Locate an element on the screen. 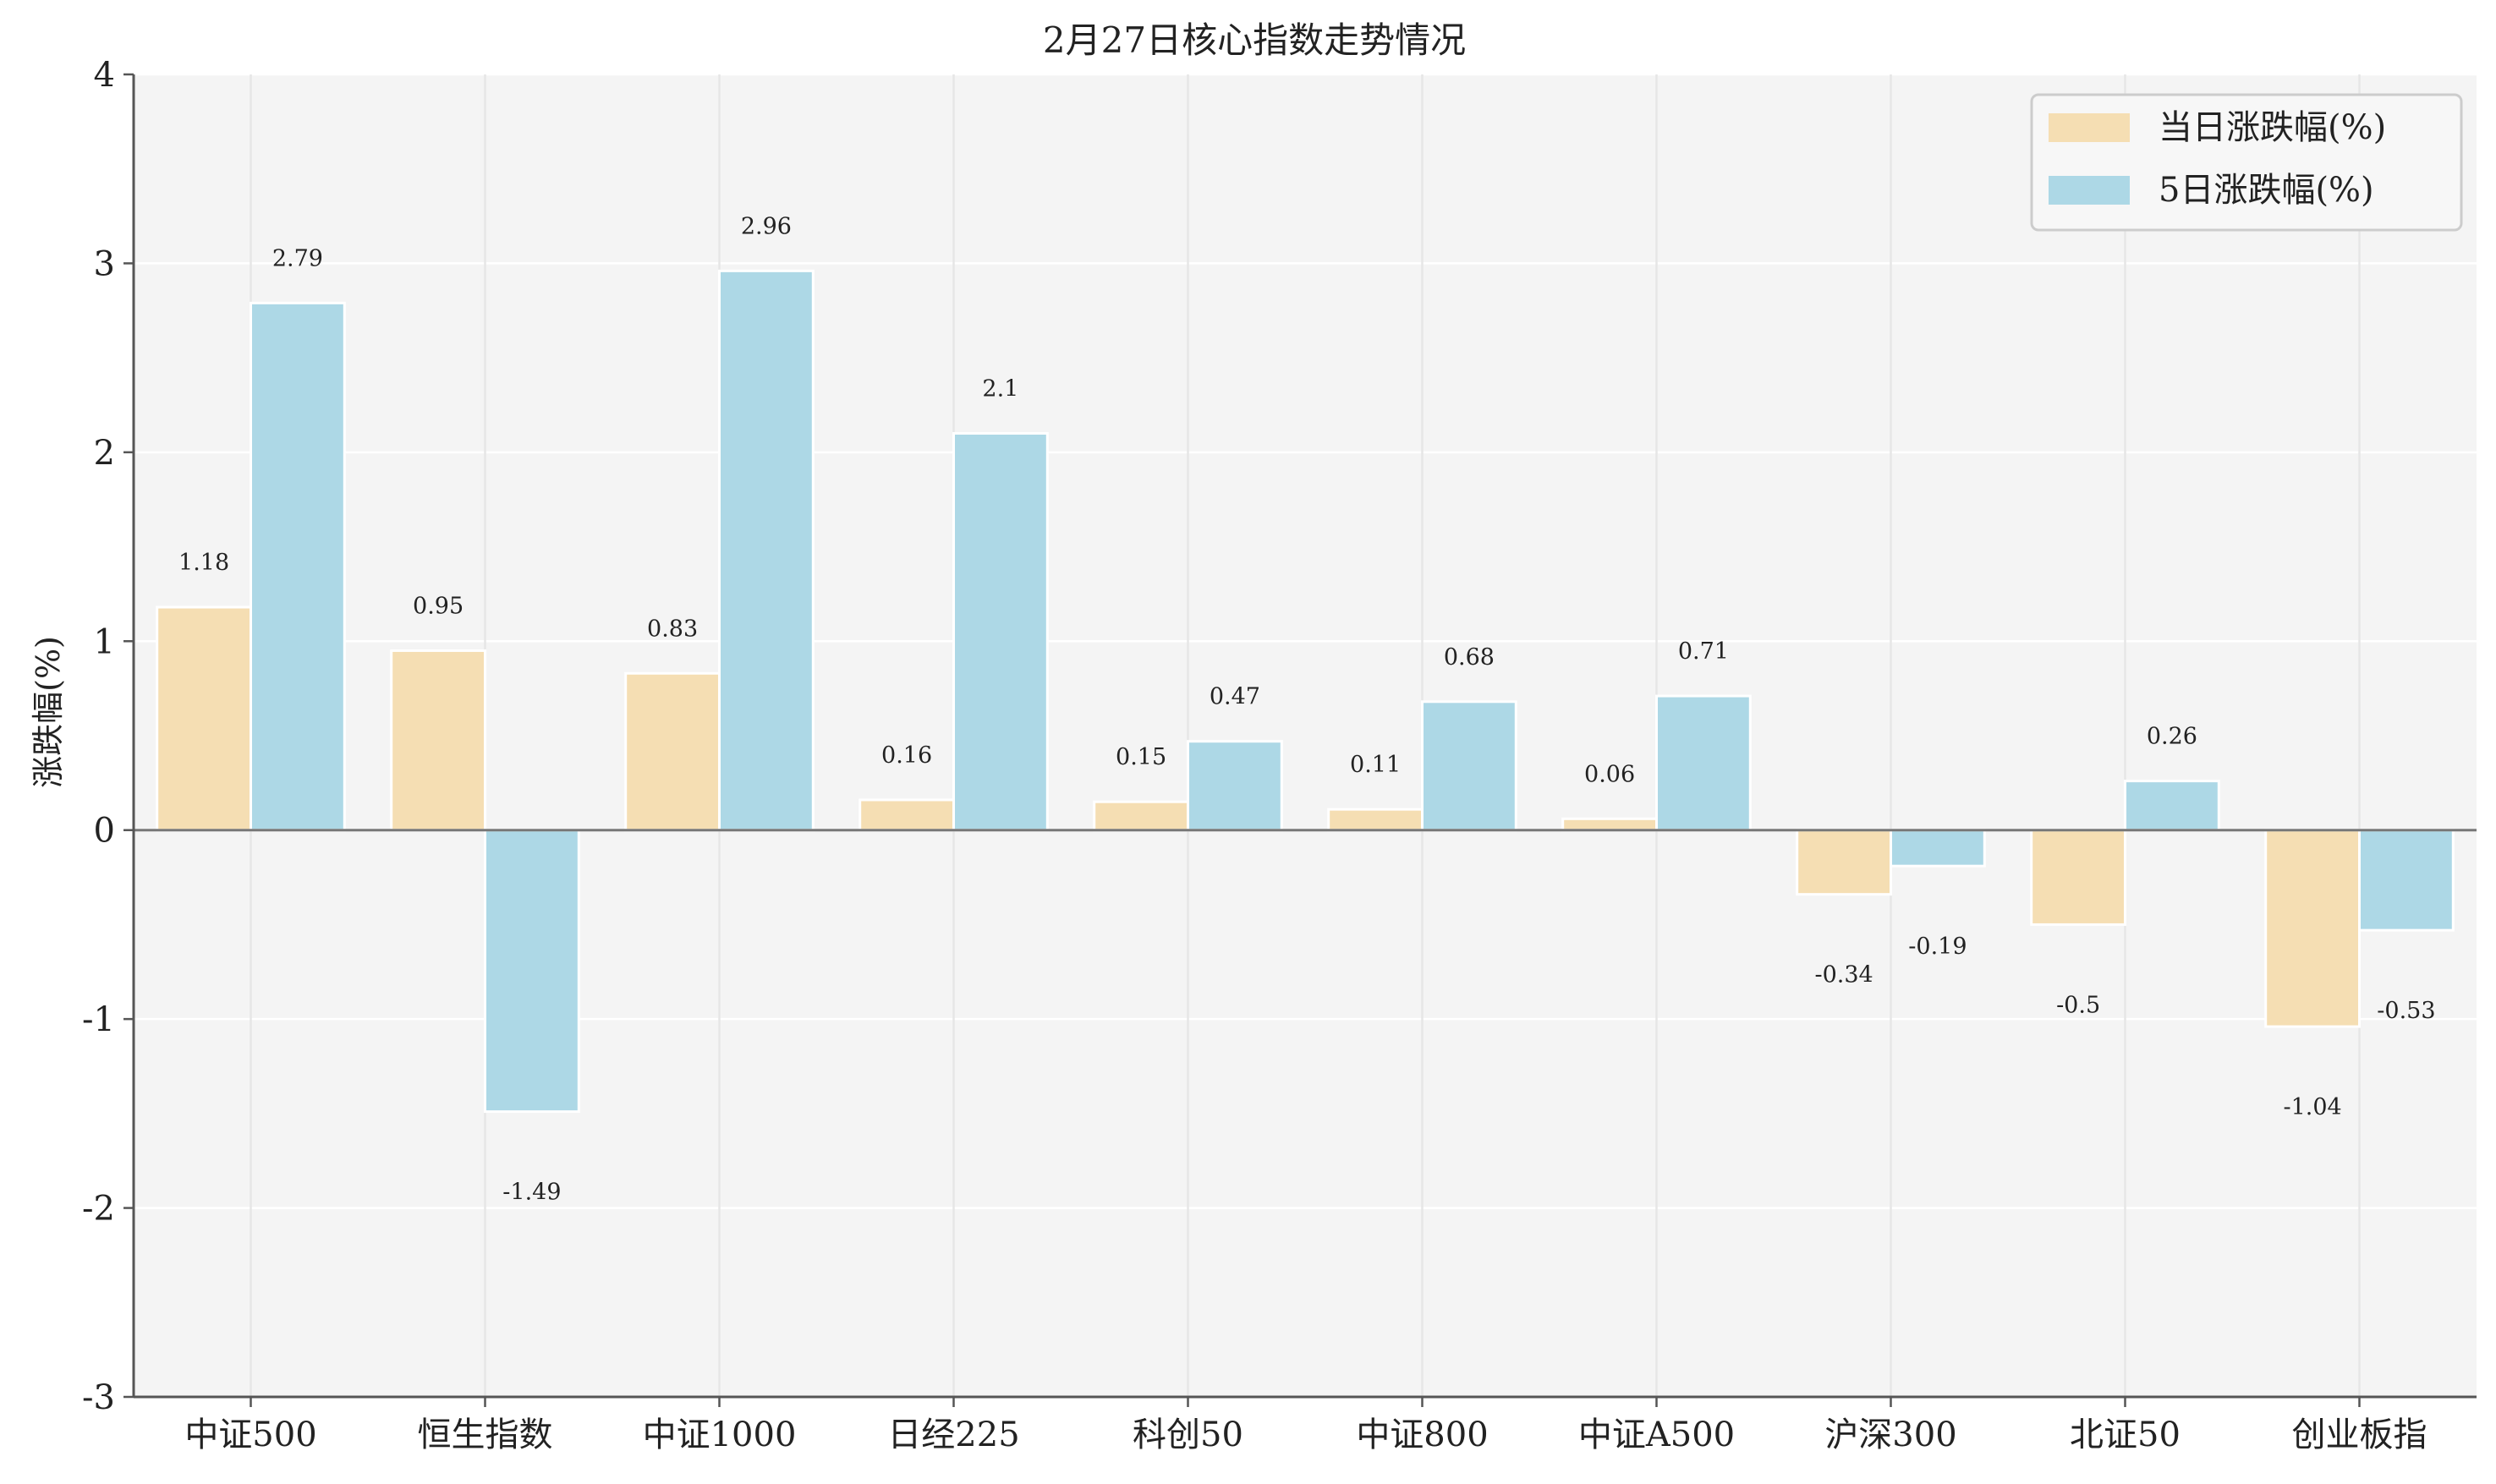 Image resolution: width=2496 pixels, height=1484 pixels. x-tick-label: 北证50 is located at coordinates (2125, 1435).